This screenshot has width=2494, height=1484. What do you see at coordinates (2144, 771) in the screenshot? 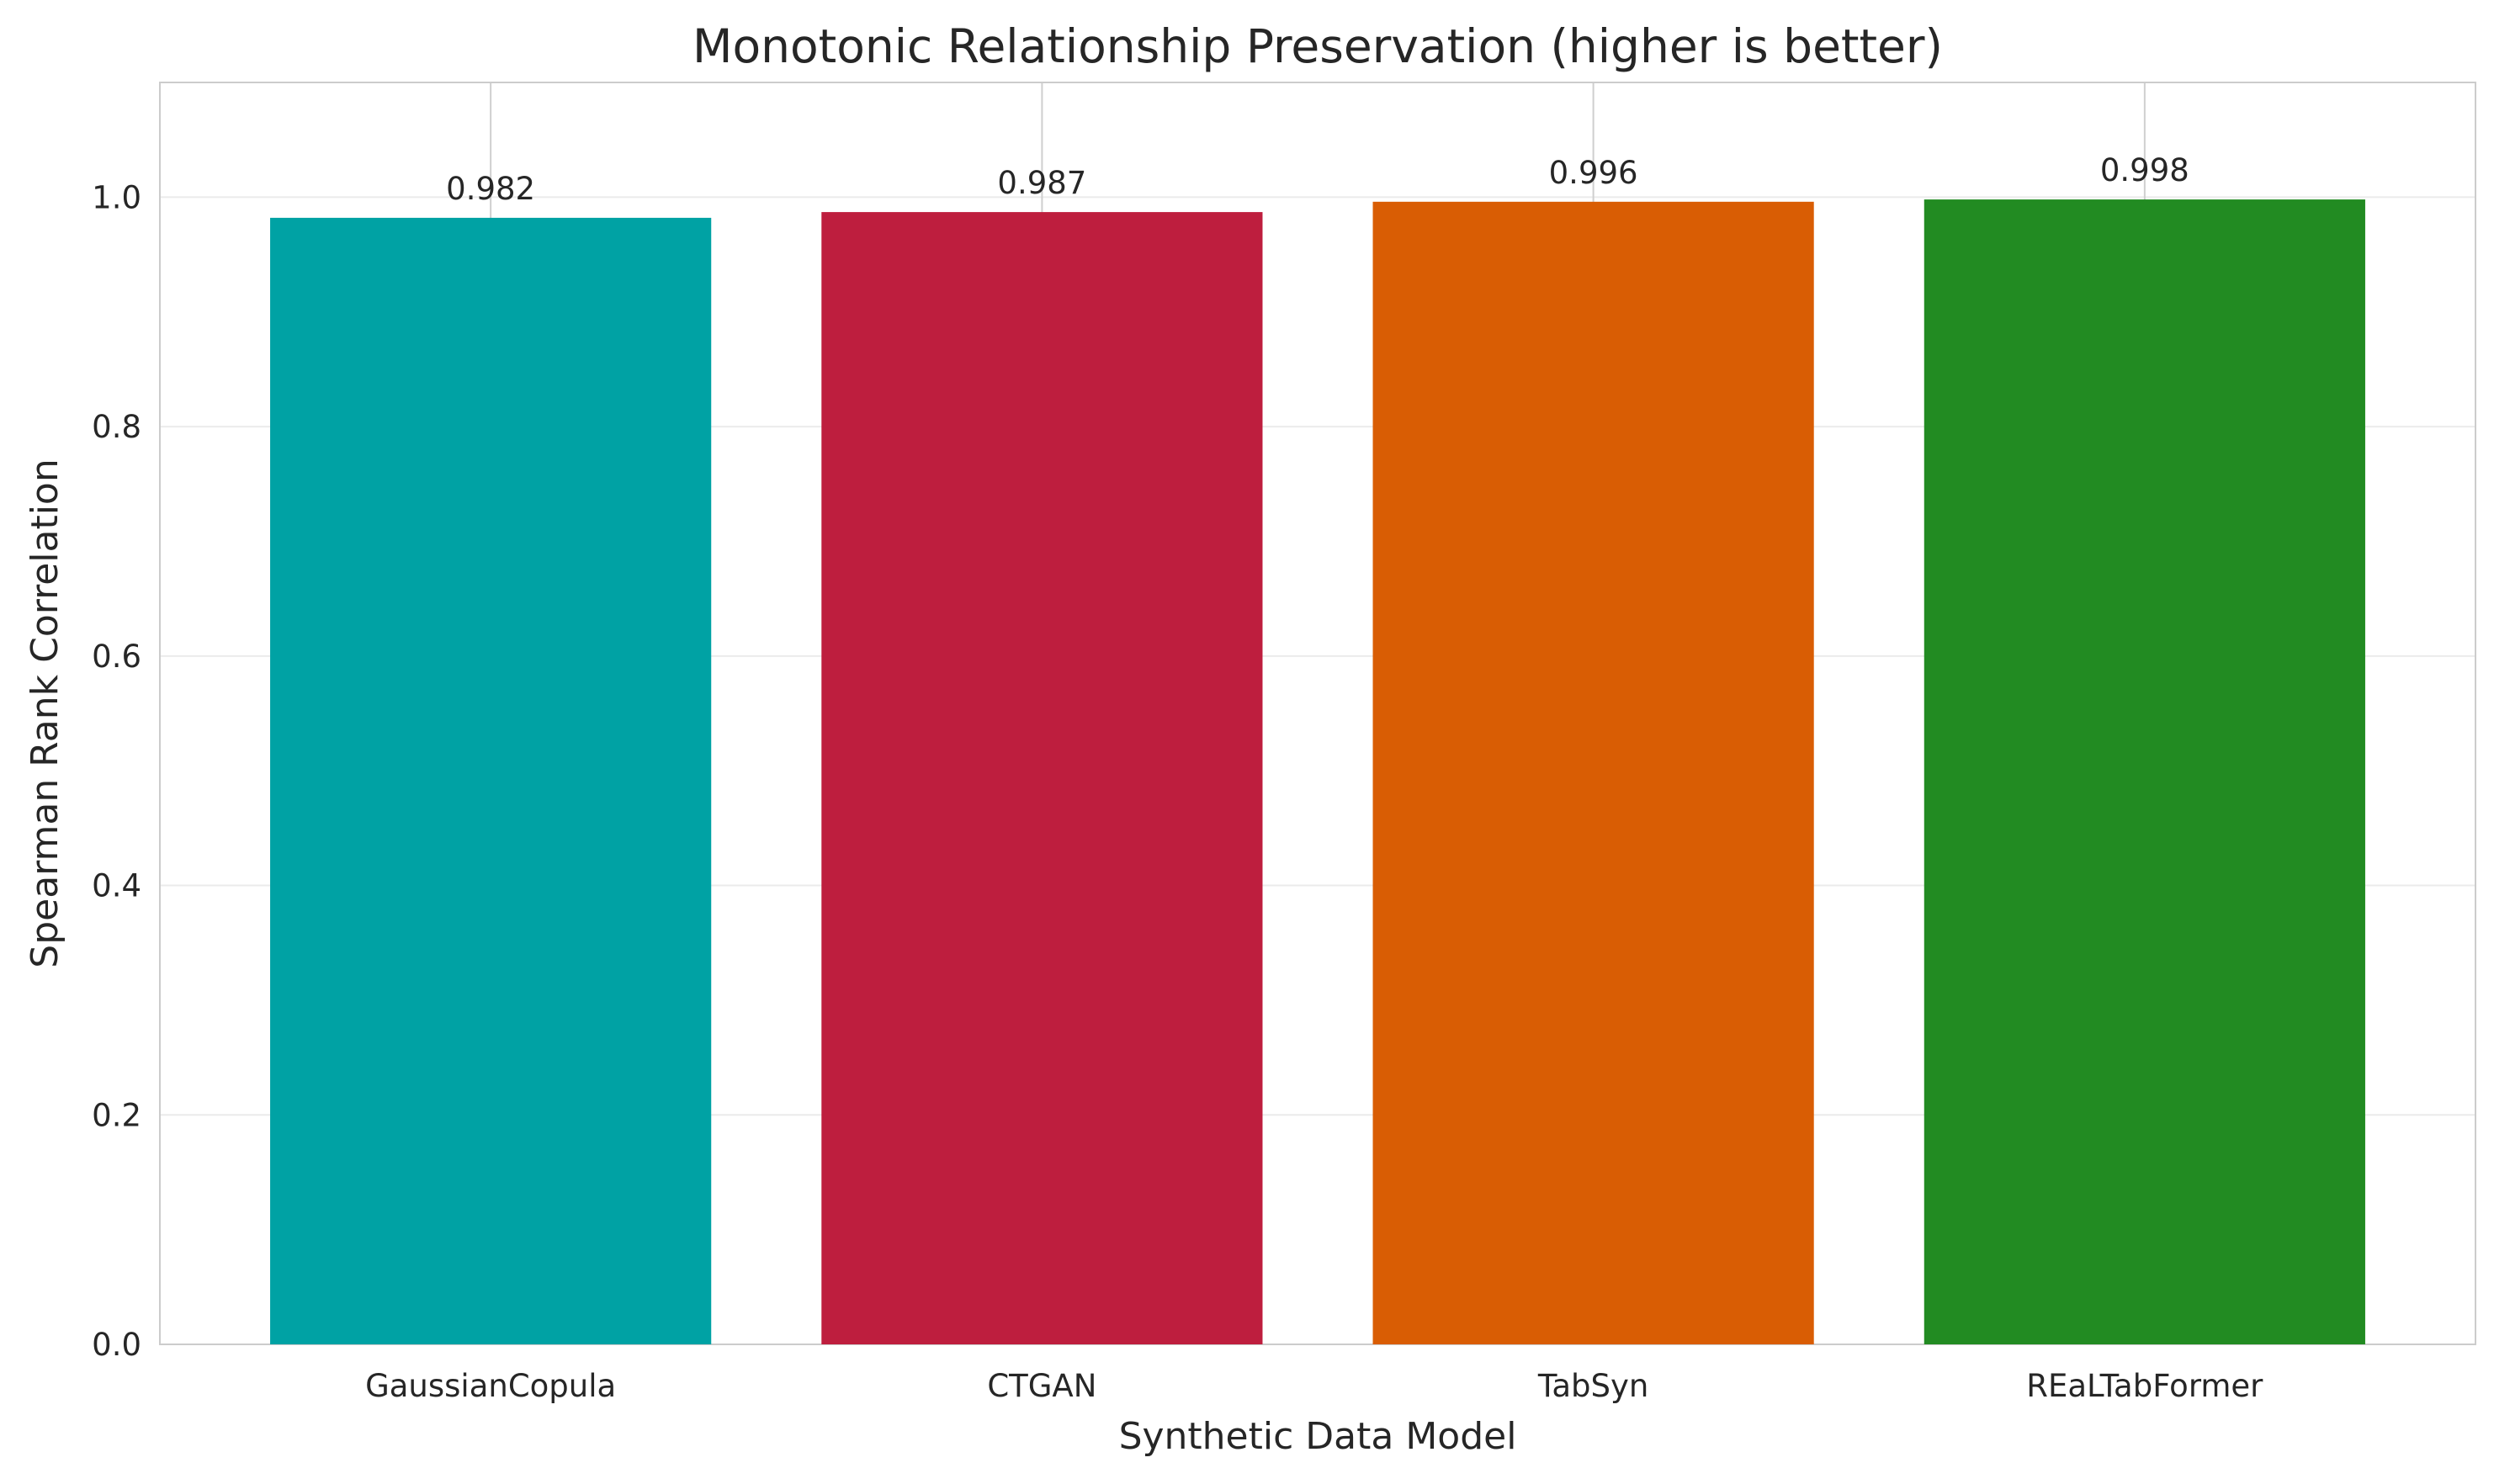
I see `bar-realtabformer` at bounding box center [2144, 771].